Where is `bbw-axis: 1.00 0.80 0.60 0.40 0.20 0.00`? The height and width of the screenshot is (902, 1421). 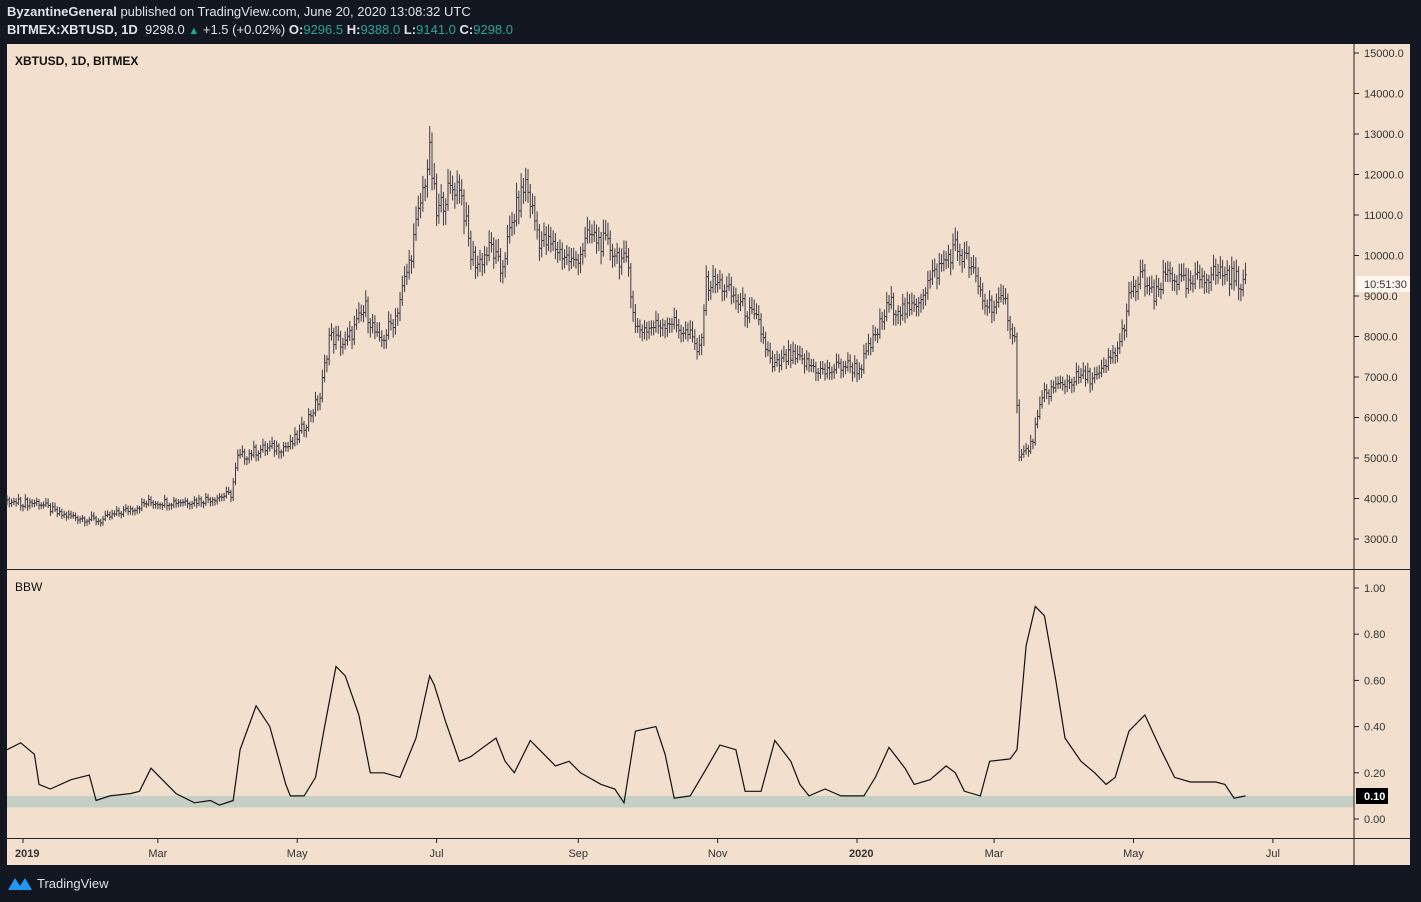
bbw-axis: 1.00 0.80 0.60 0.40 0.20 0.00 is located at coordinates (1369, 704).